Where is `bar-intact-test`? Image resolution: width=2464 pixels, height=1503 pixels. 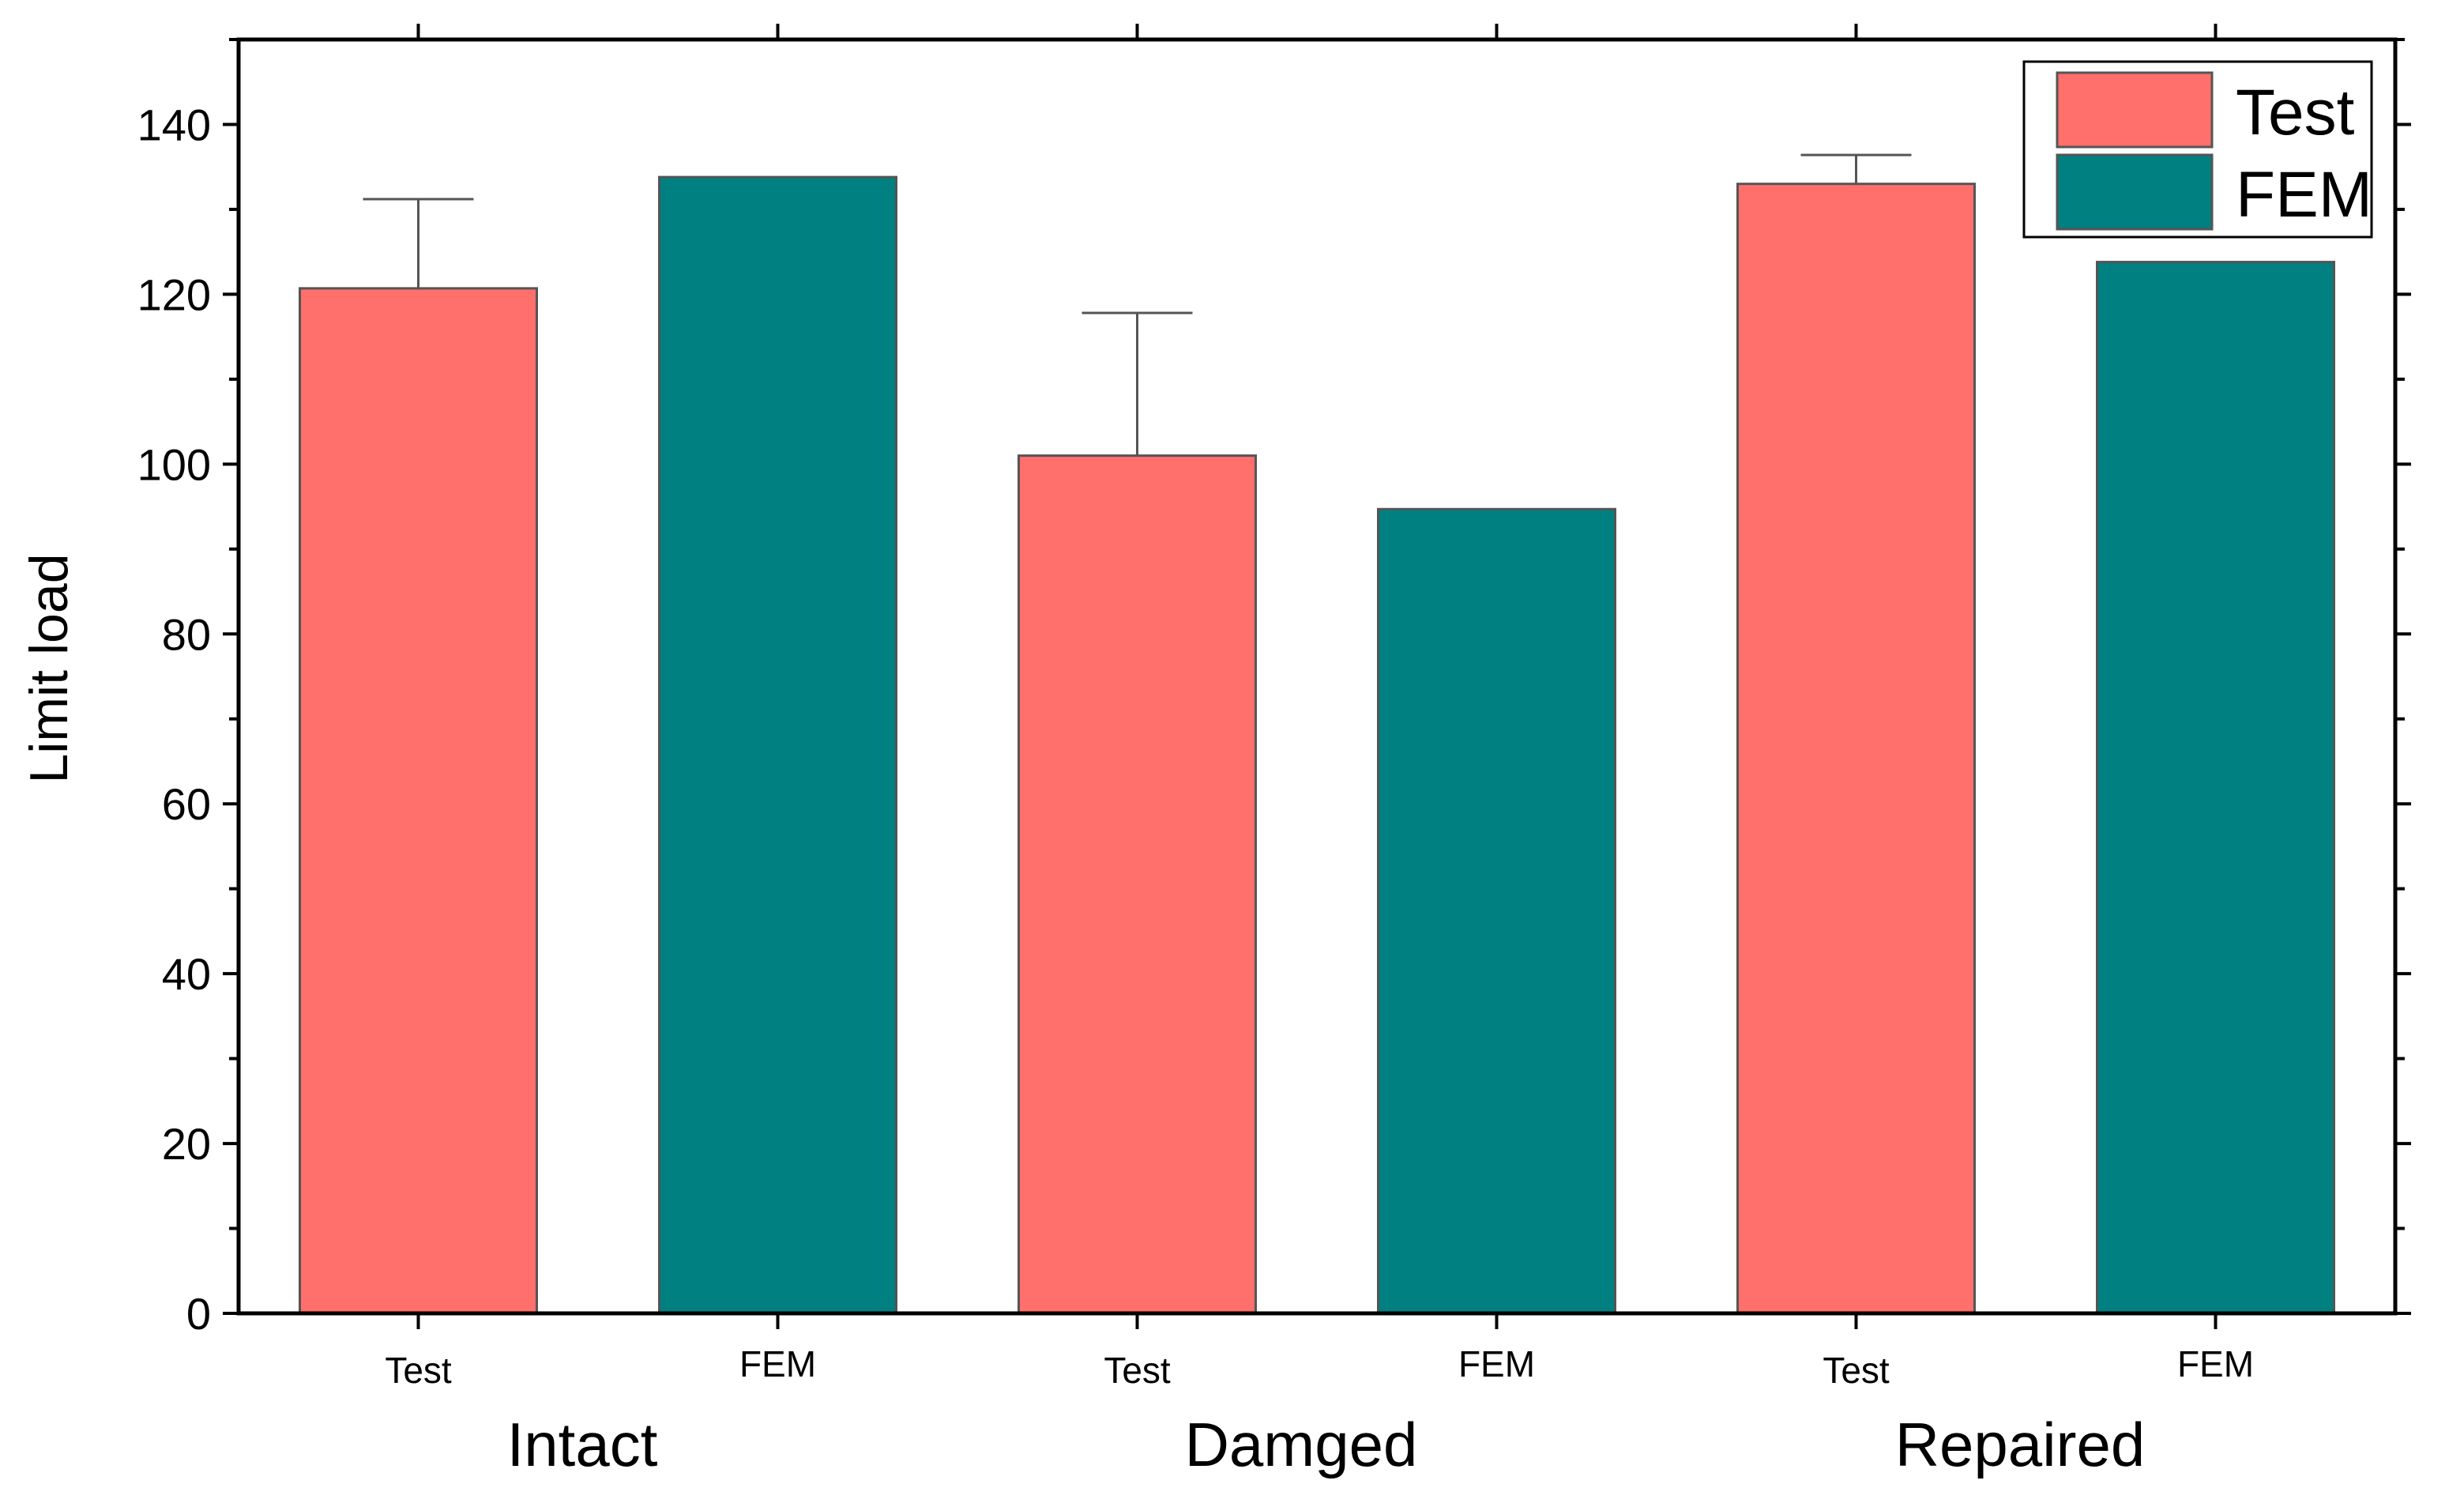 bar-intact-test is located at coordinates (419, 801).